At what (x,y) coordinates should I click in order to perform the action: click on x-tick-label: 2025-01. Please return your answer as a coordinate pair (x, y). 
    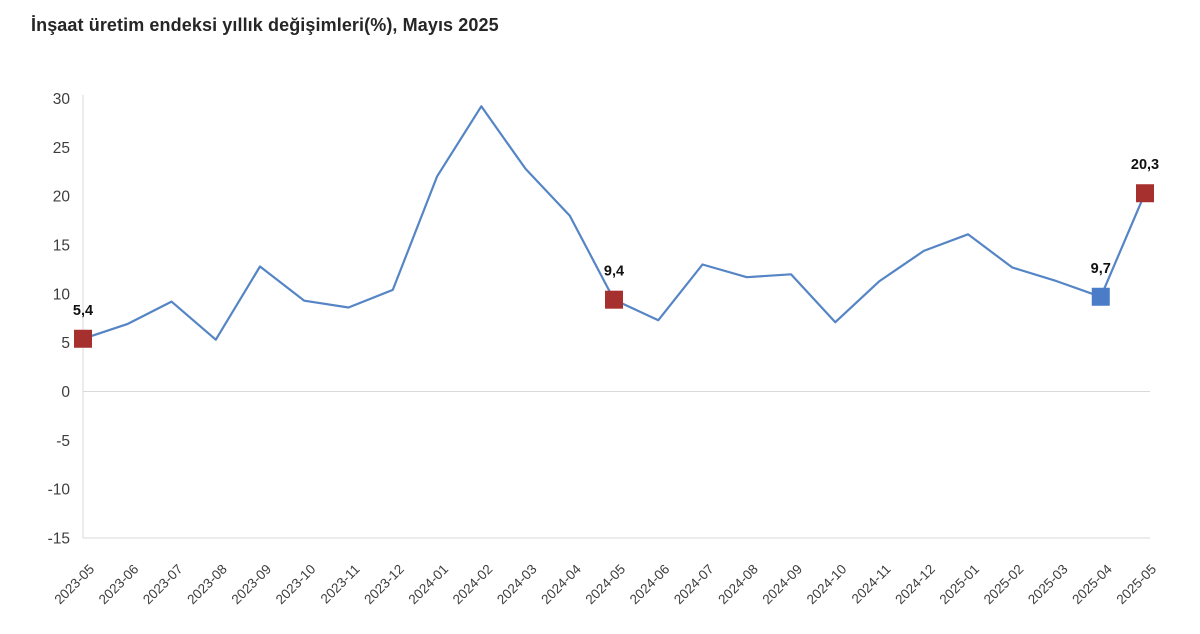
    Looking at the image, I should click on (959, 585).